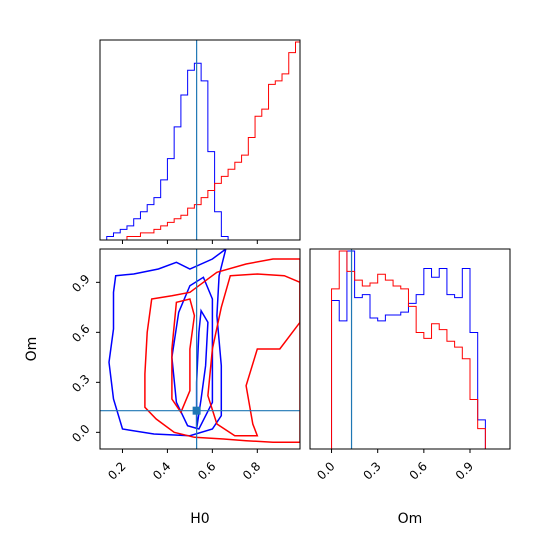  I want to click on x-tick-label: 0.0, so click(325, 470).